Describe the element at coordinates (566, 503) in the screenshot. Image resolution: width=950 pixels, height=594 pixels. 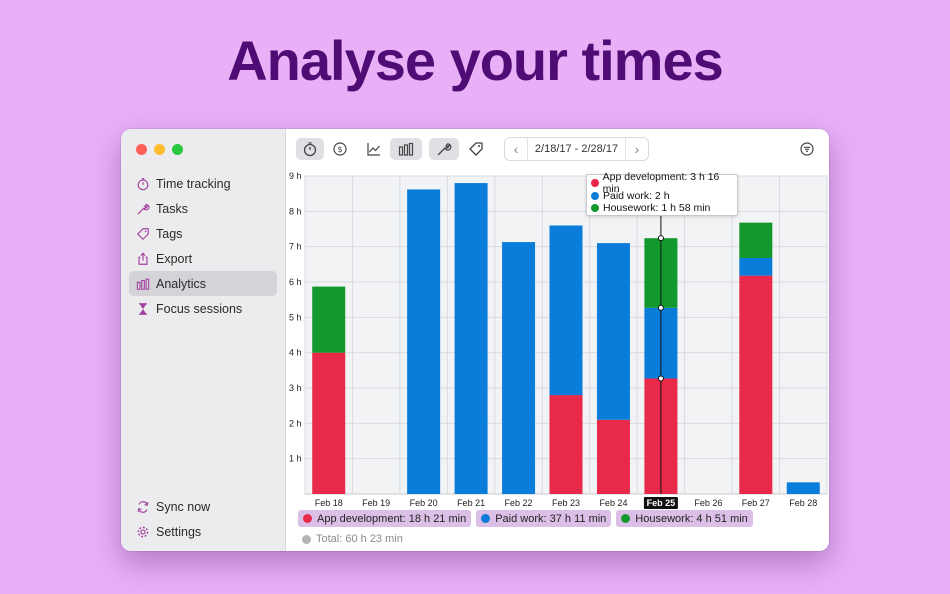
I see `x-tick-label: Feb 23` at that location.